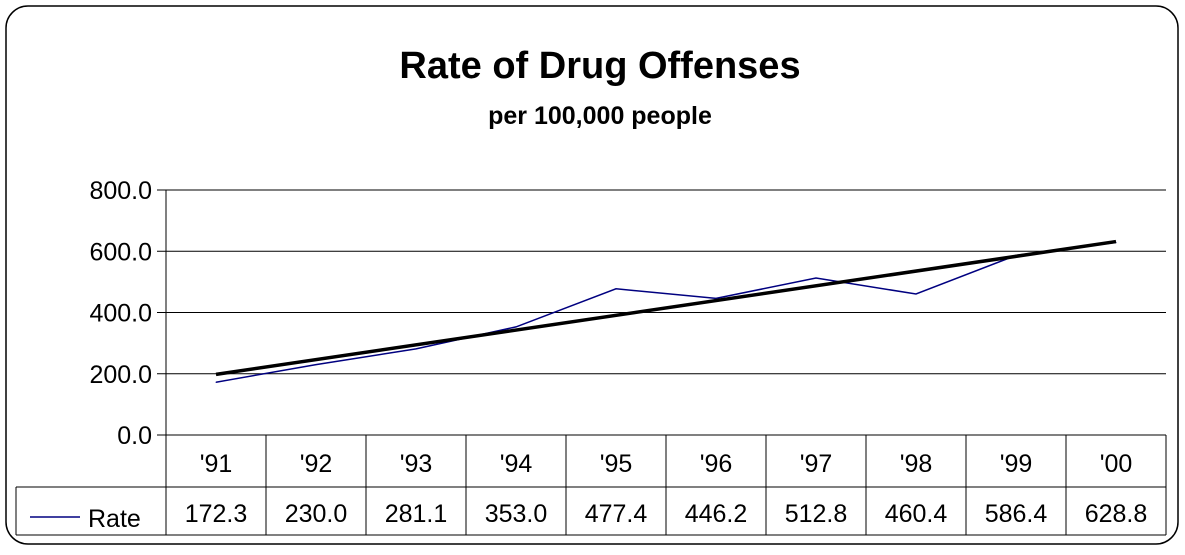 This screenshot has width=1185, height=555. Describe the element at coordinates (716, 464) in the screenshot. I see `x-tick-label: '96` at that location.